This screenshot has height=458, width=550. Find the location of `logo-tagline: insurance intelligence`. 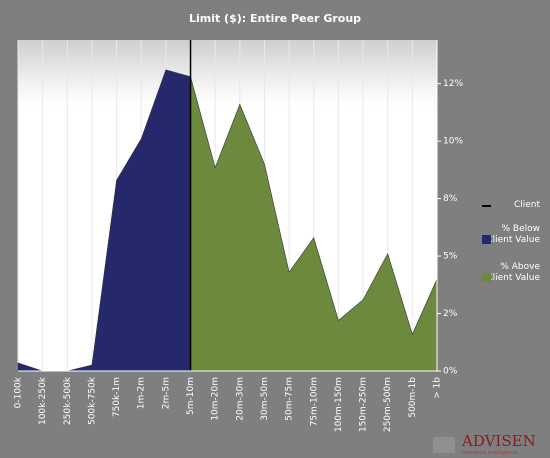

logo-tagline: insurance intelligence is located at coordinates (489, 453).